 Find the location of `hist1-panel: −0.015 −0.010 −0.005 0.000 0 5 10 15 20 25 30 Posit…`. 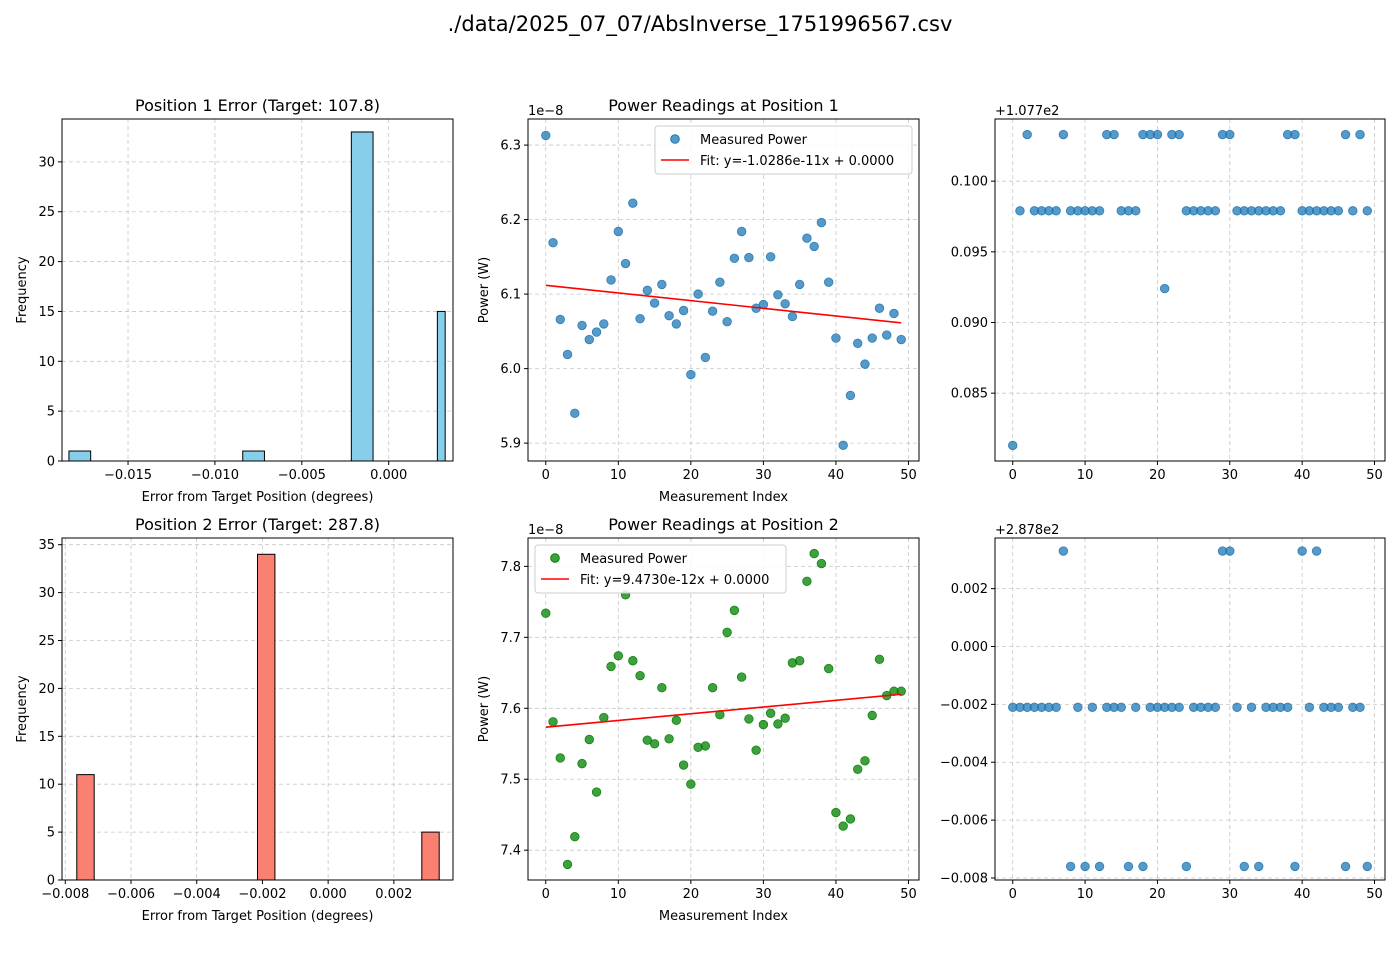

hist1-panel: −0.015 −0.010 −0.005 0.000 0 5 10 15 20 25 30 Posit… is located at coordinates (234, 300).